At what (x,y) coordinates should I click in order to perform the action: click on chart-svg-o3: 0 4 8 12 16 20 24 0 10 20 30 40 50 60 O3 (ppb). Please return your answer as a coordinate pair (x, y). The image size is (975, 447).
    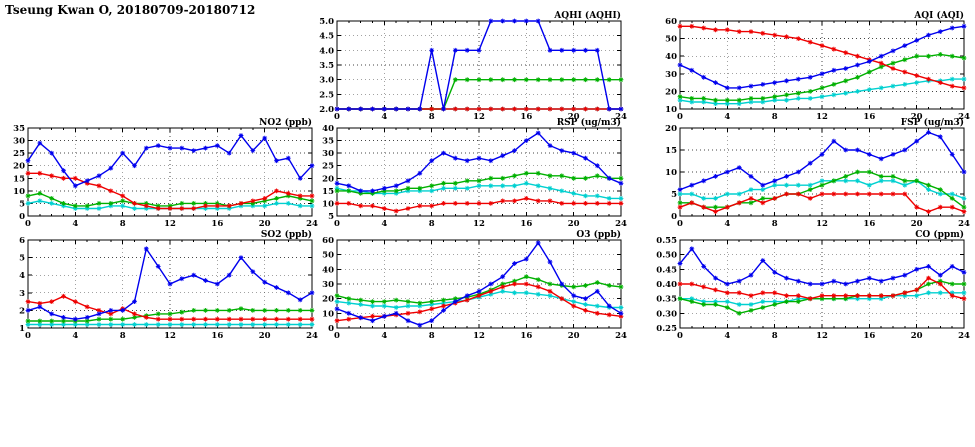
    Looking at the image, I should click on (474, 285).